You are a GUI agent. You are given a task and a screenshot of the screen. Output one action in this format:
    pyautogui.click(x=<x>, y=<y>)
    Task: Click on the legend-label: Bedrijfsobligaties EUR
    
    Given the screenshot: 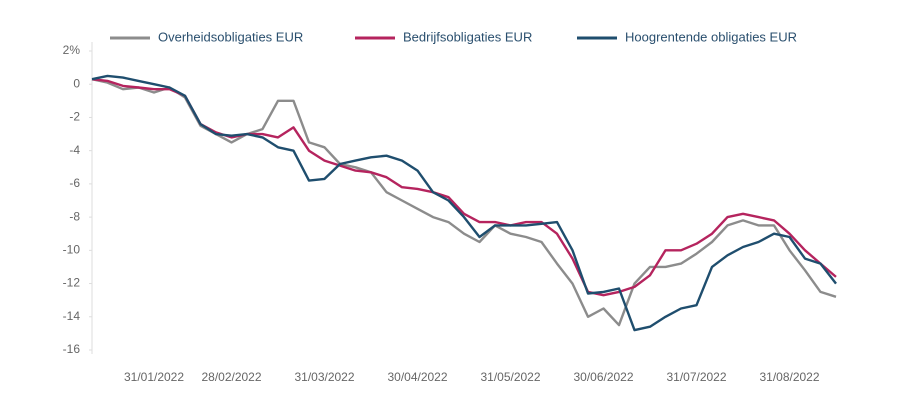 What is the action you would take?
    pyautogui.click(x=467, y=36)
    